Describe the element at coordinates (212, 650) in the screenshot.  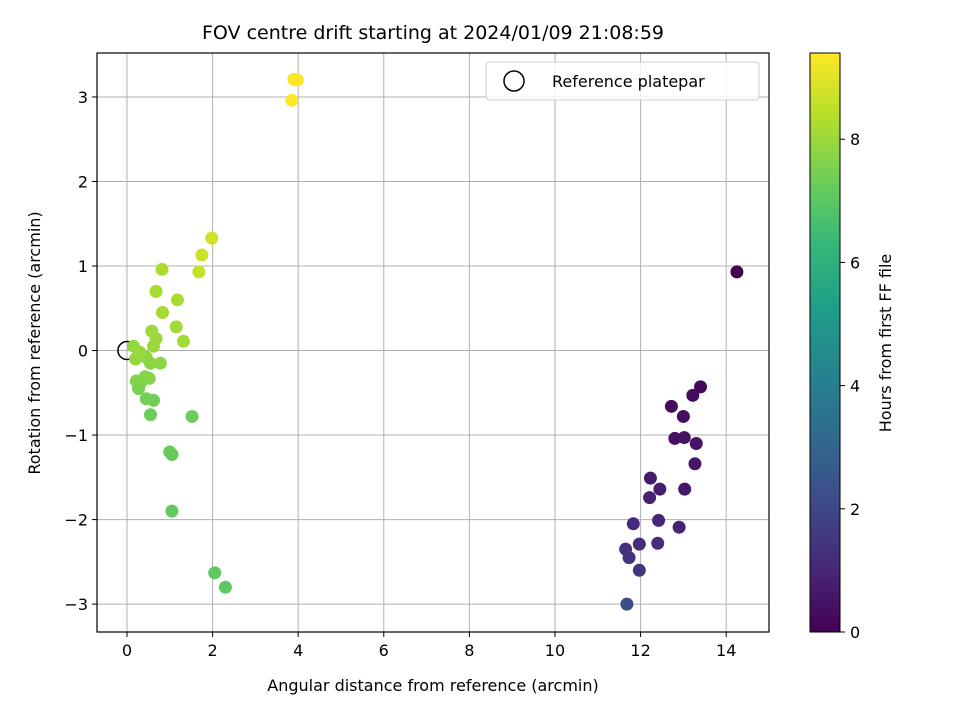
I see `x-tick-label: 2` at that location.